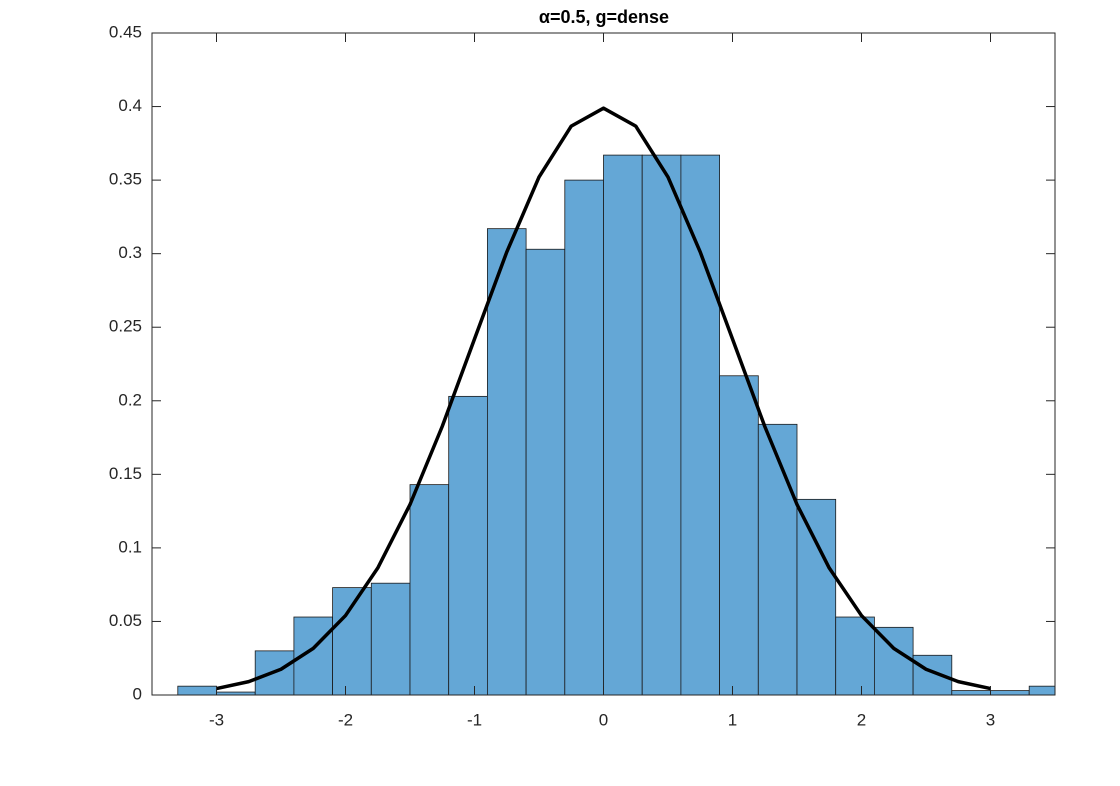 This screenshot has width=1120, height=786. Describe the element at coordinates (130, 252) in the screenshot. I see `y-tick-label: 0.3` at that location.